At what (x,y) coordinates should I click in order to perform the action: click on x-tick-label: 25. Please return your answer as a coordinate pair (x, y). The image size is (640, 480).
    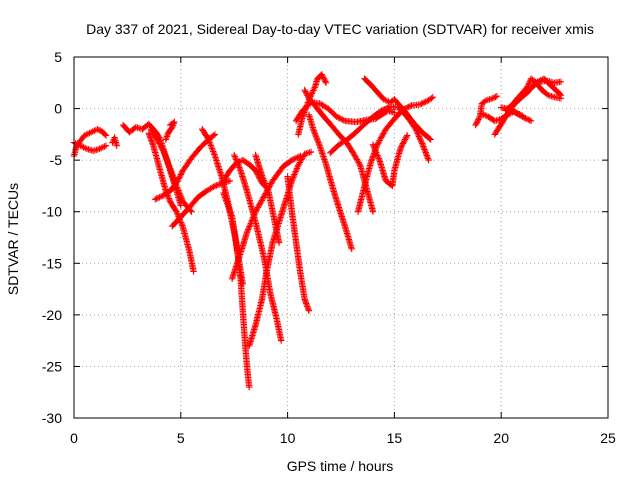
    Looking at the image, I should click on (608, 438).